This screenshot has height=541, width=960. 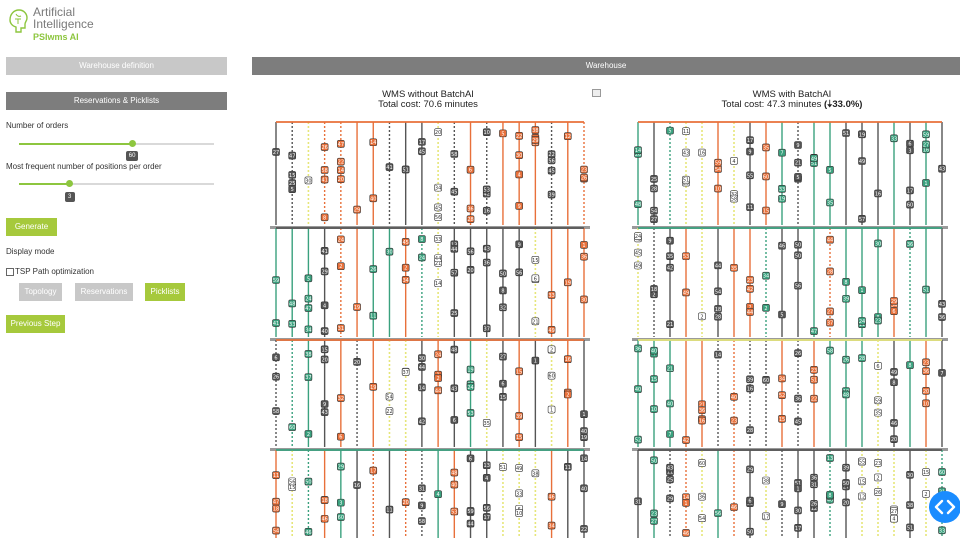 I want to click on pick-label: 43, so click(x=686, y=154).